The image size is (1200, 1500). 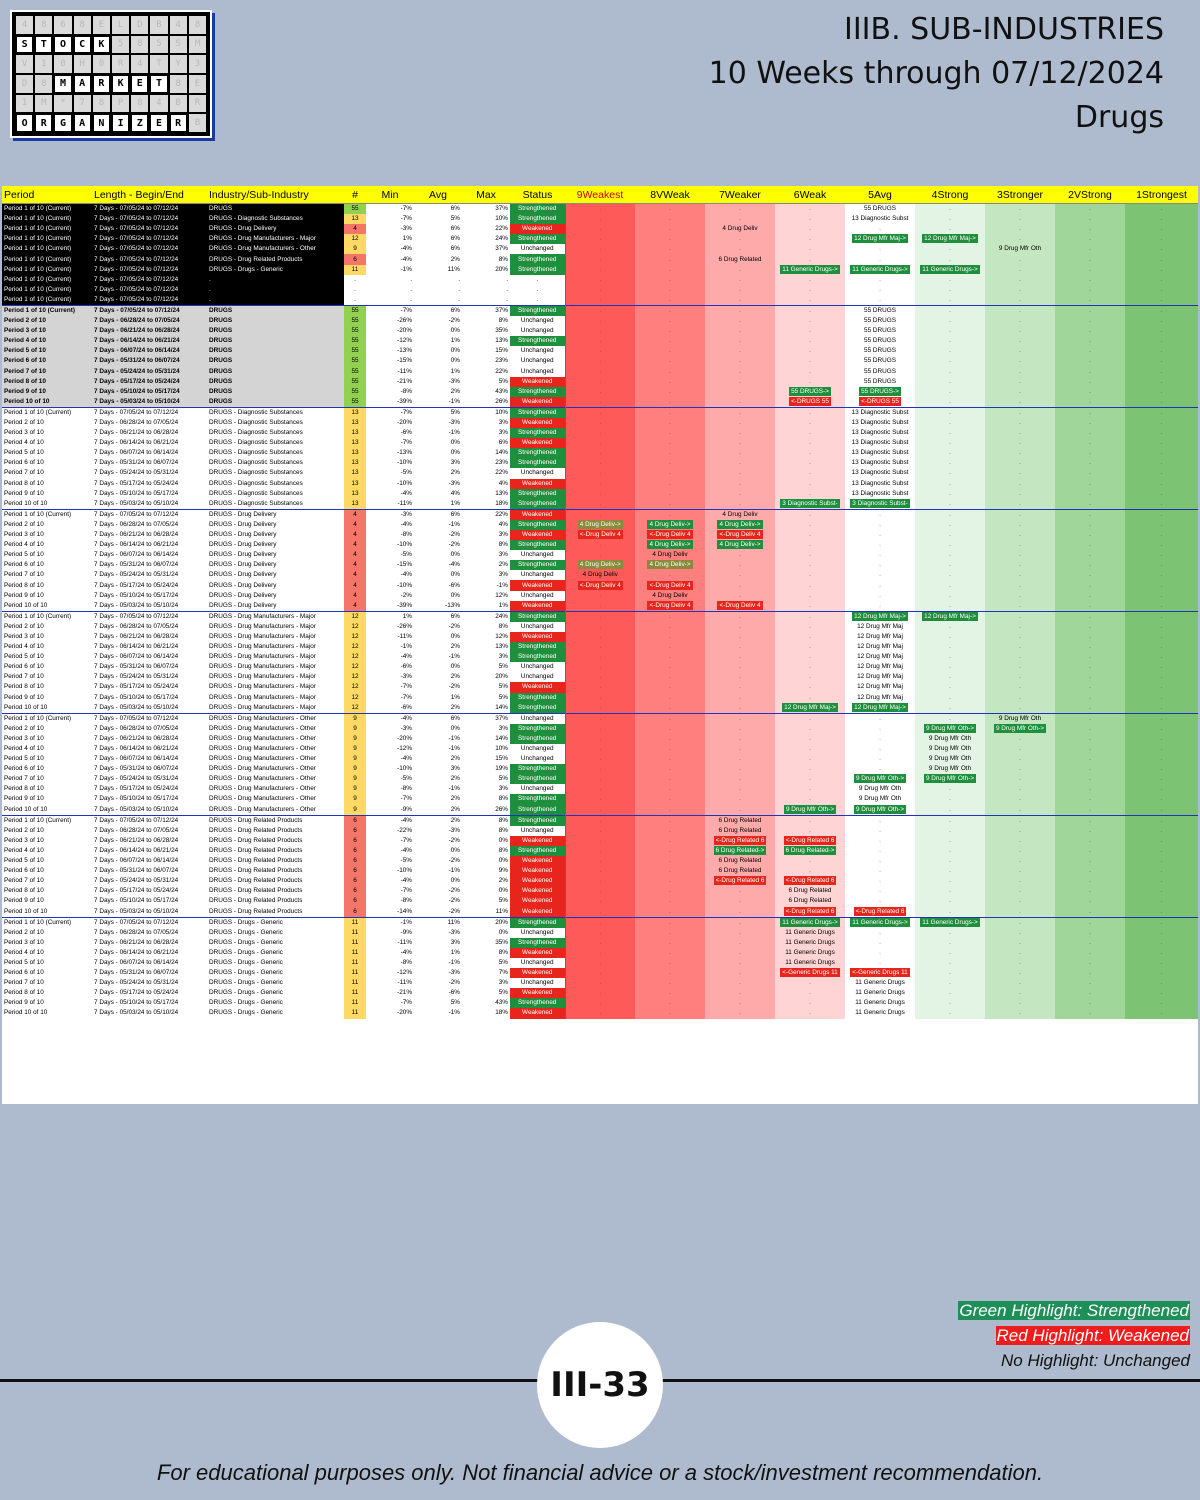 What do you see at coordinates (880, 626) in the screenshot?
I see `bucket-label: 12 Drug Mfr Maj` at bounding box center [880, 626].